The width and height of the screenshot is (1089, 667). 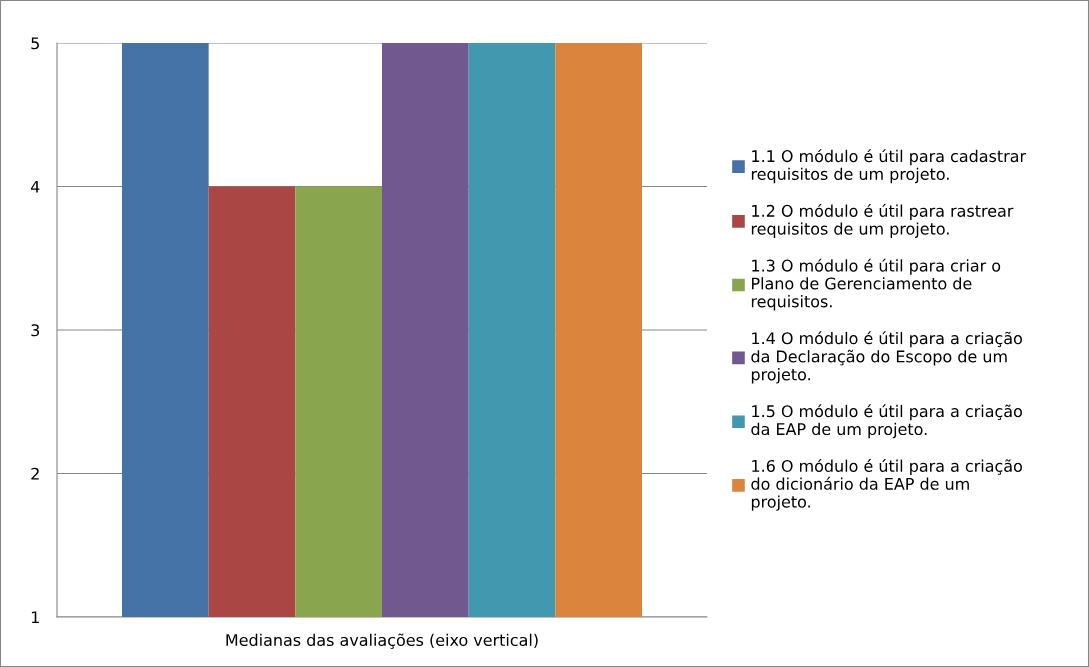 I want to click on y-tick-label: 4, so click(x=35, y=186).